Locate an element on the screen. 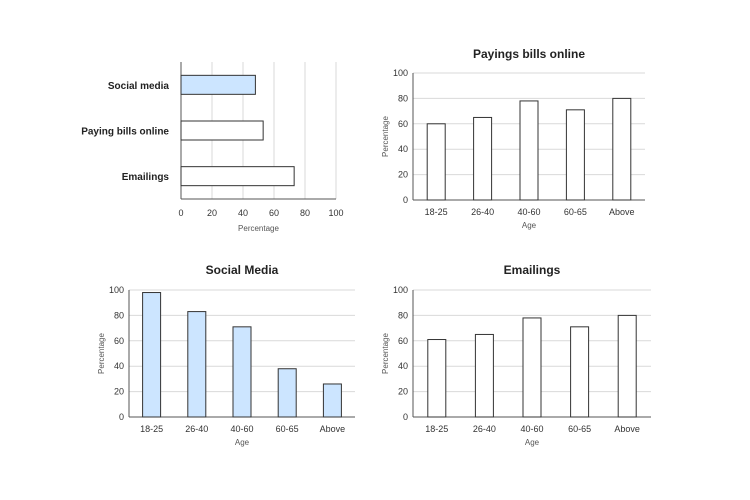 The height and width of the screenshot is (500, 750). chart-title: Payings bills online is located at coordinates (529, 54).